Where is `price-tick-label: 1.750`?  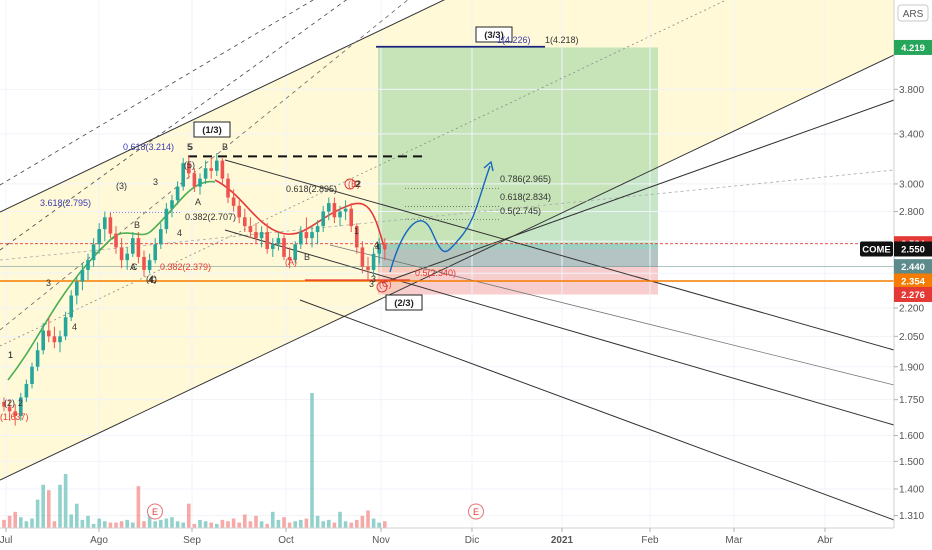
price-tick-label: 1.750 is located at coordinates (911, 400).